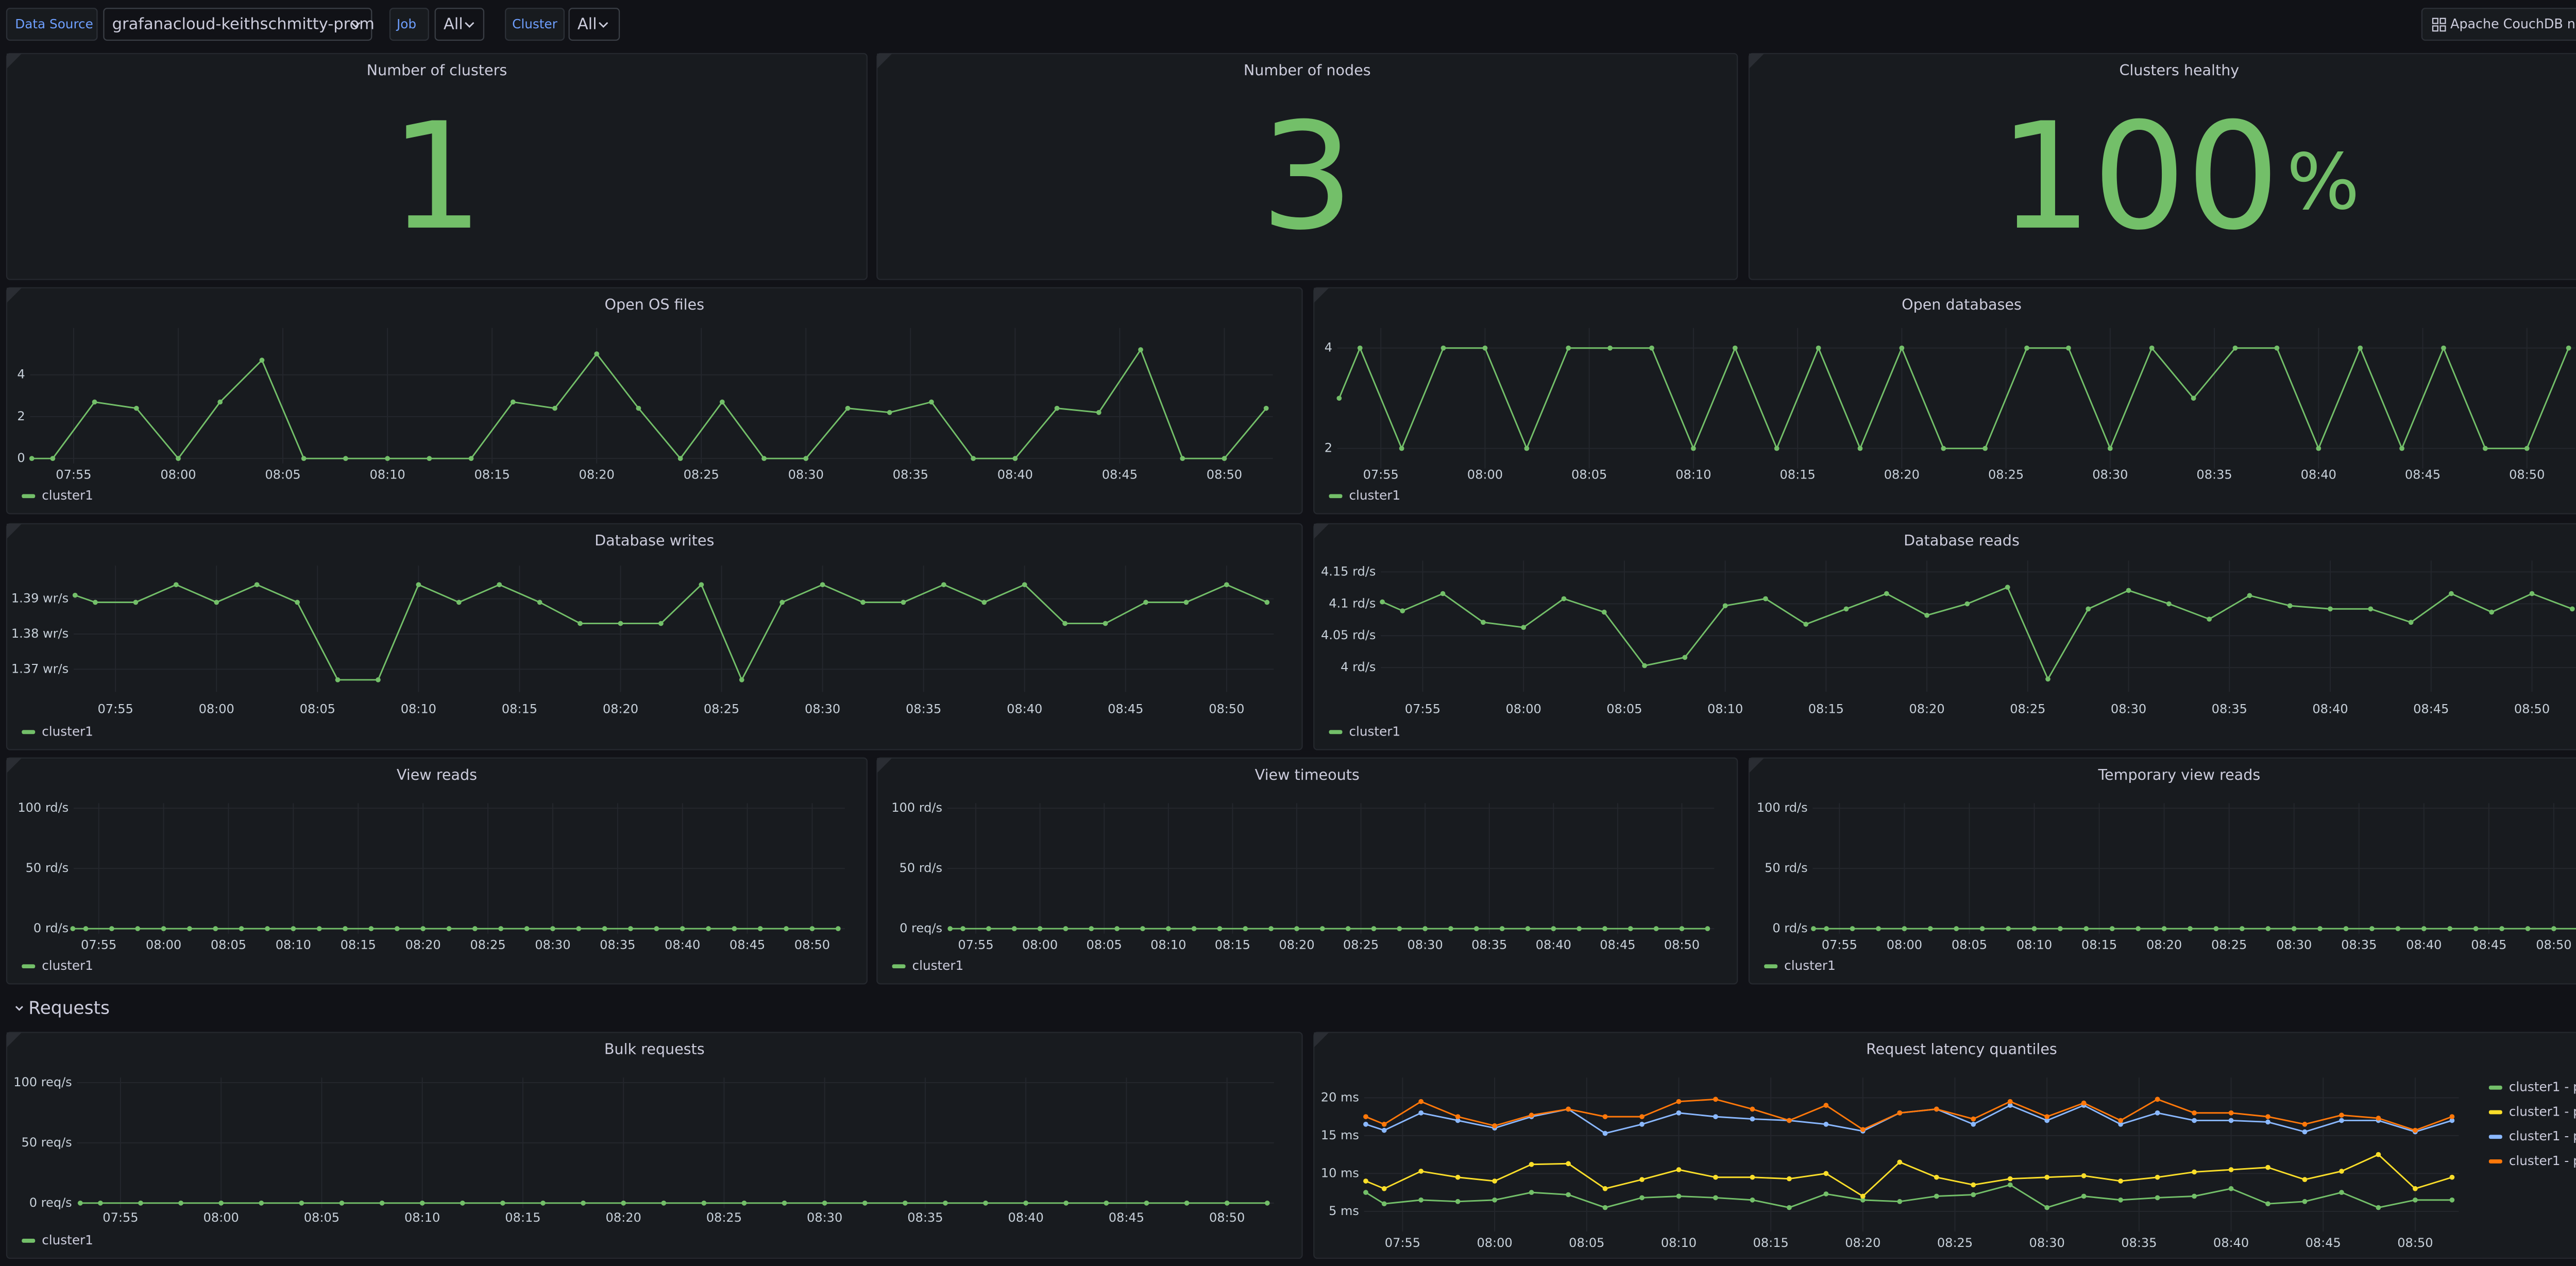 Image resolution: width=2576 pixels, height=1266 pixels. What do you see at coordinates (2415, 1243) in the screenshot?
I see `x-tick-label: 08:50` at bounding box center [2415, 1243].